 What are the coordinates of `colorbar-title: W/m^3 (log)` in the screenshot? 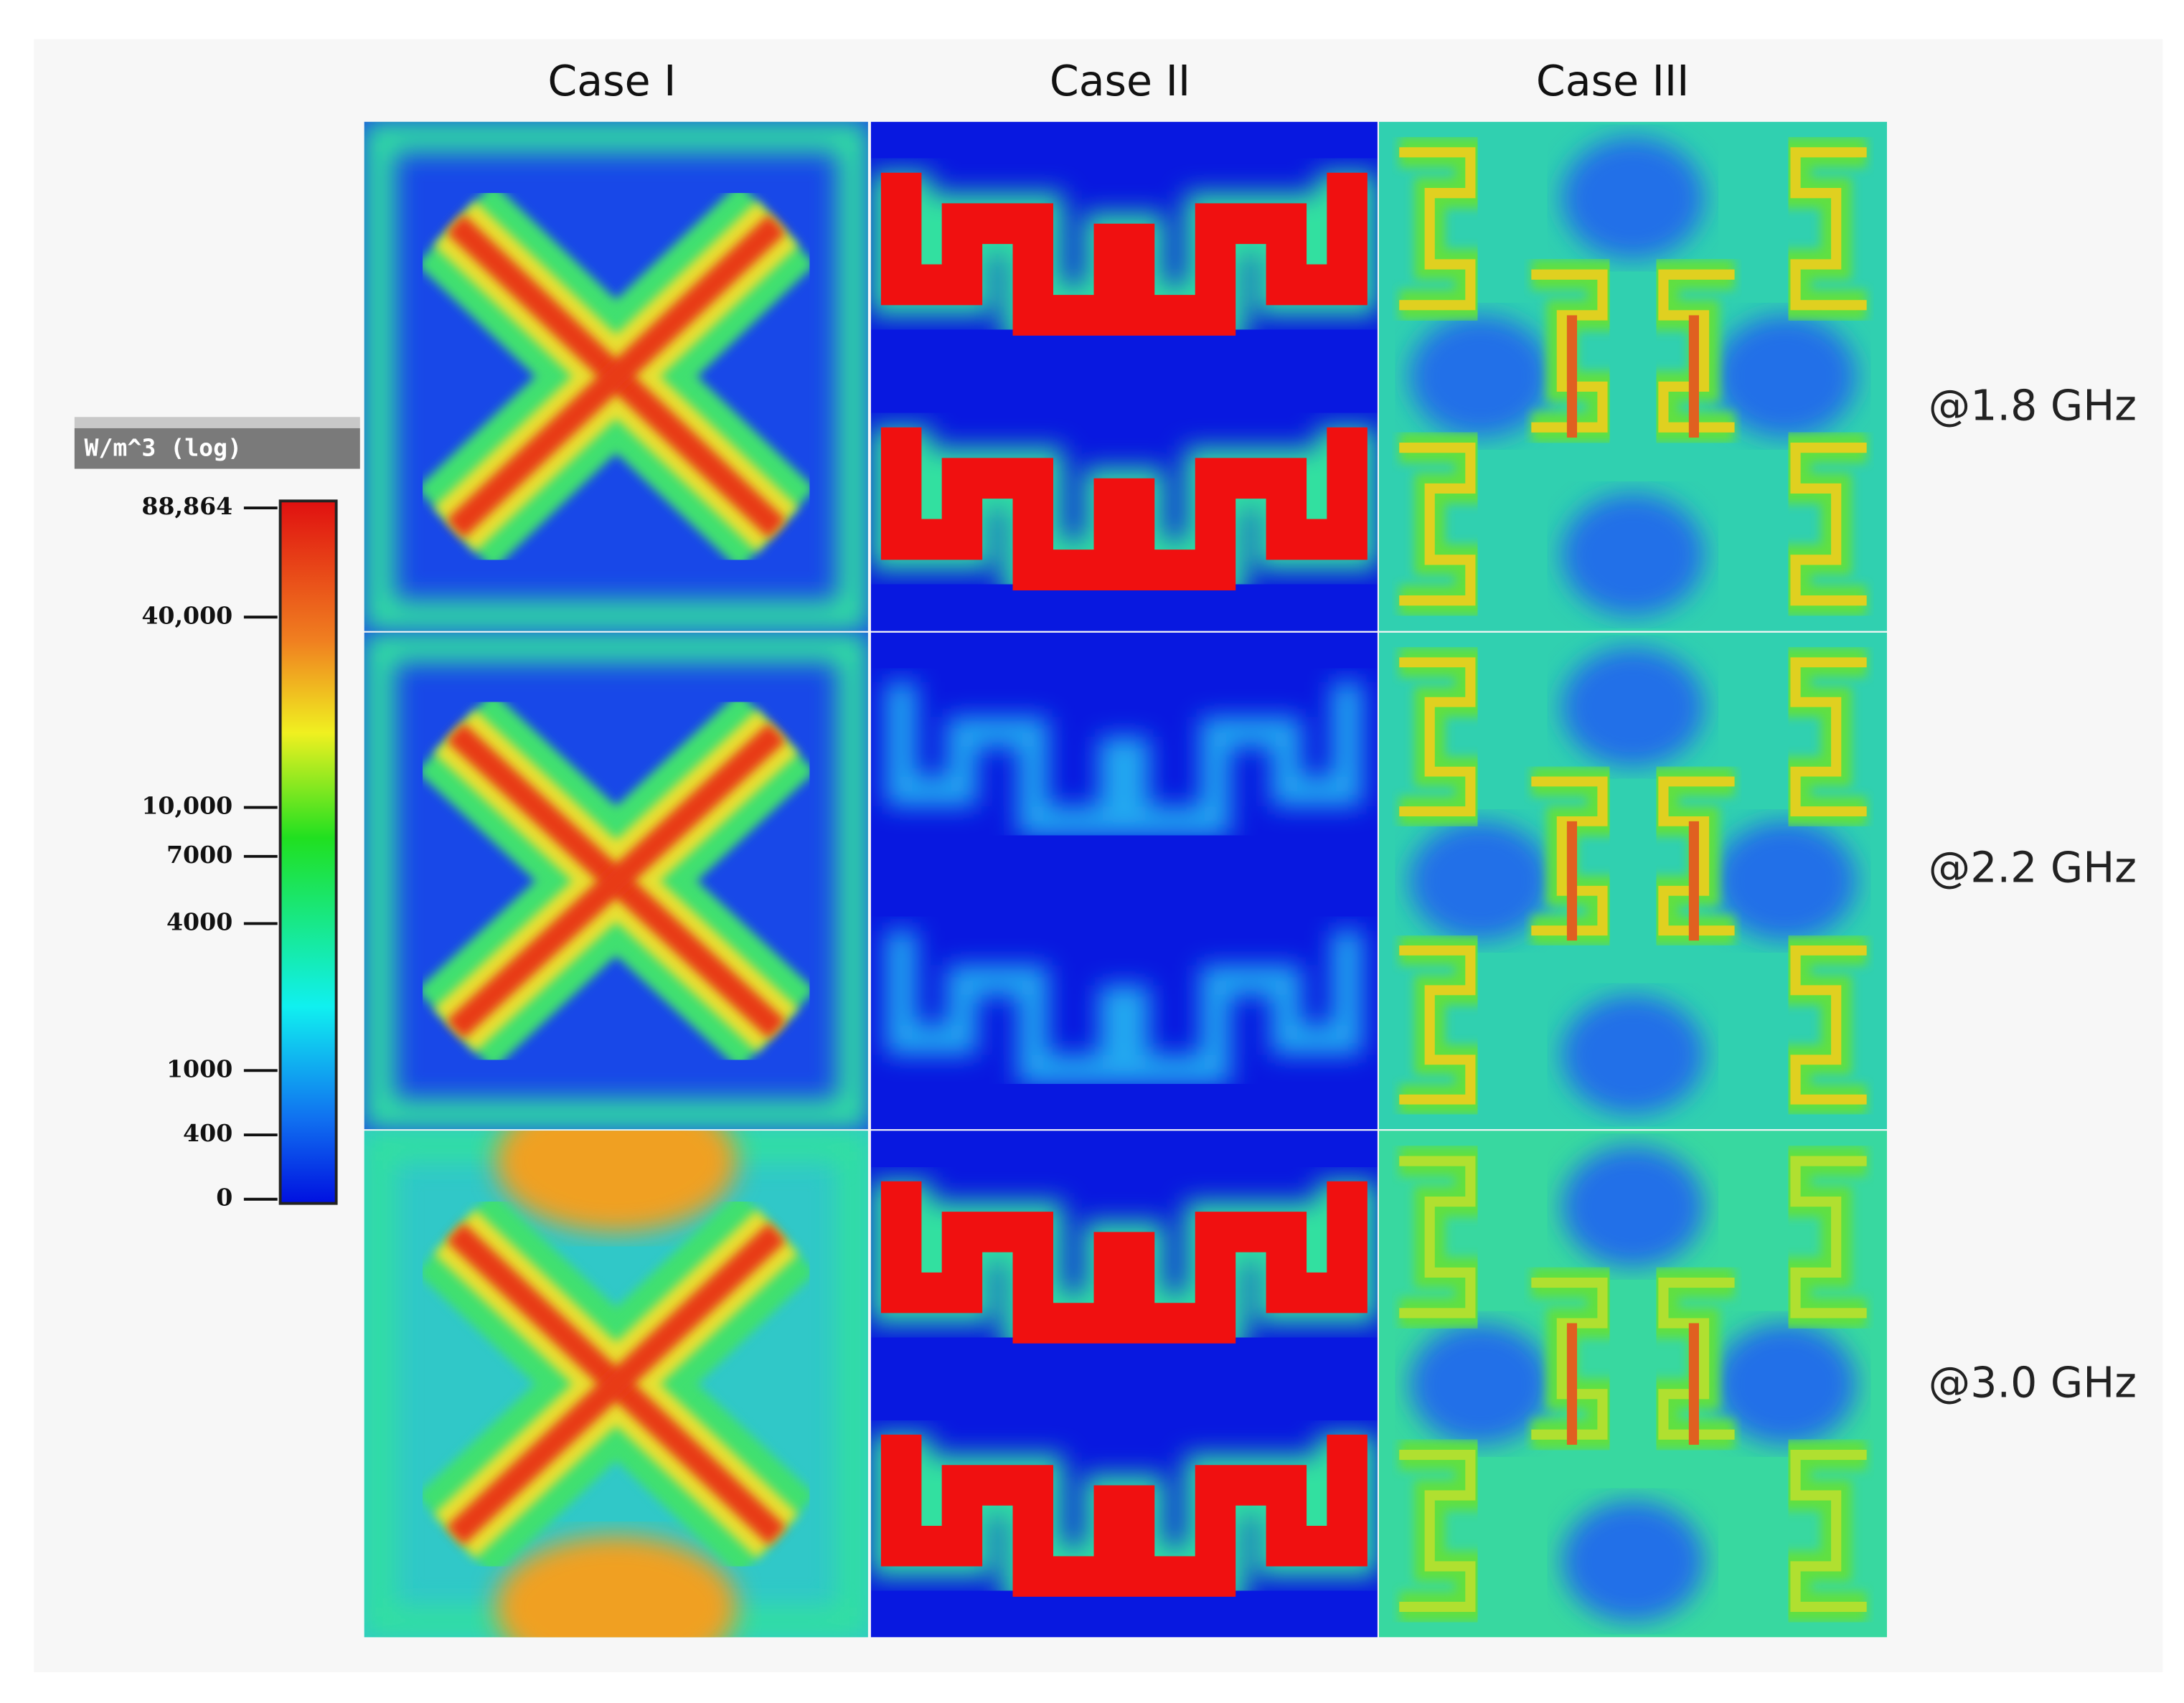 It's located at (163, 448).